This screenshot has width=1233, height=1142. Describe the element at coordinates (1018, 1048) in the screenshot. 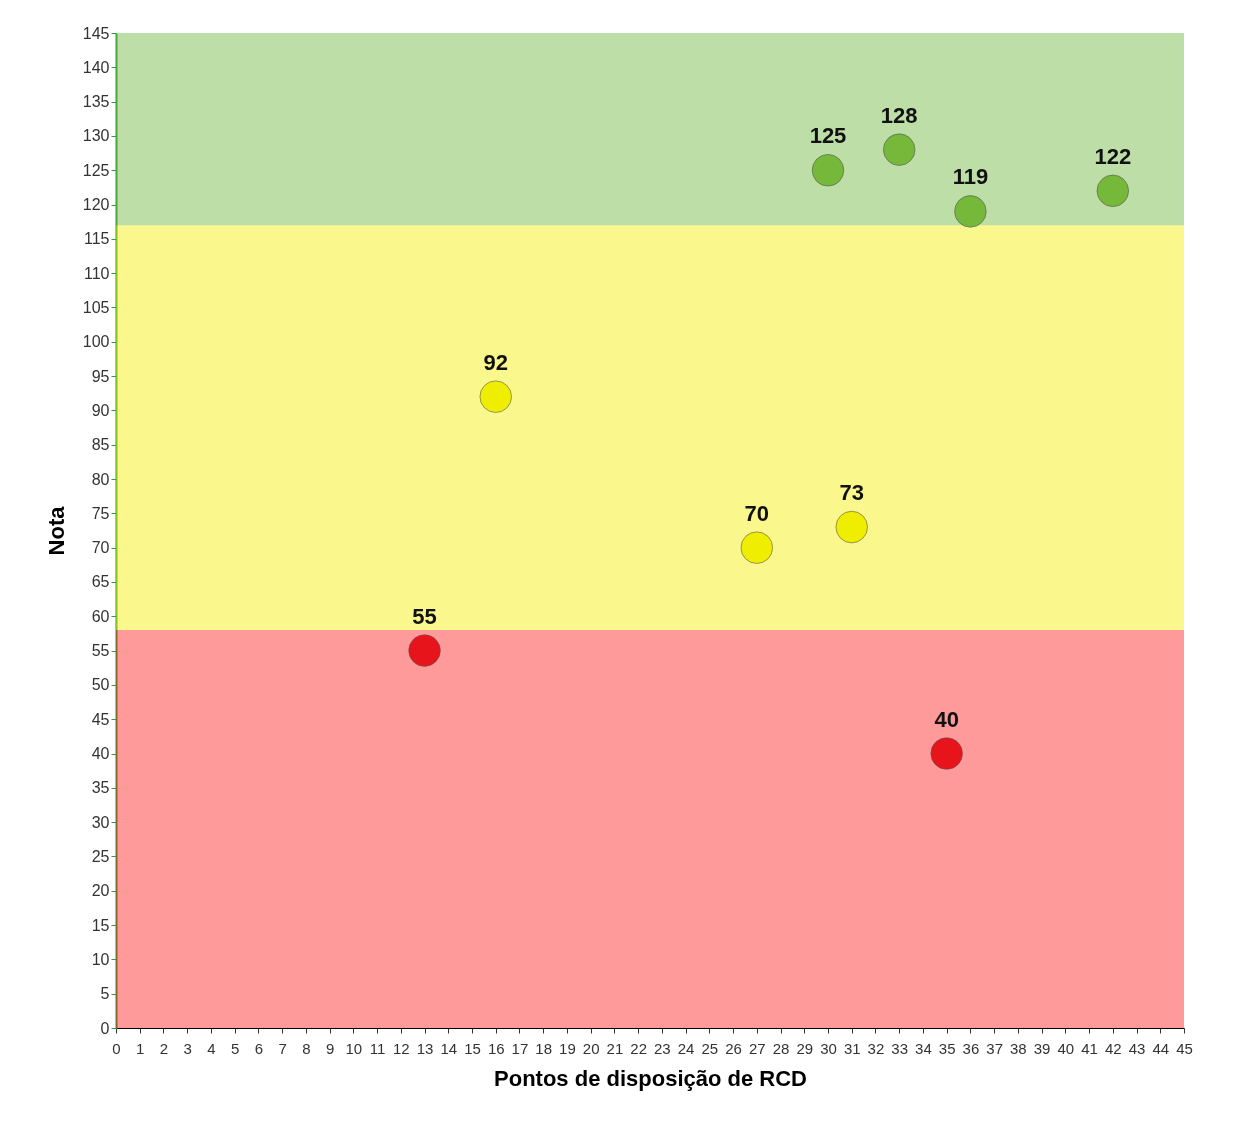

I see `x-tick-label: 38` at that location.